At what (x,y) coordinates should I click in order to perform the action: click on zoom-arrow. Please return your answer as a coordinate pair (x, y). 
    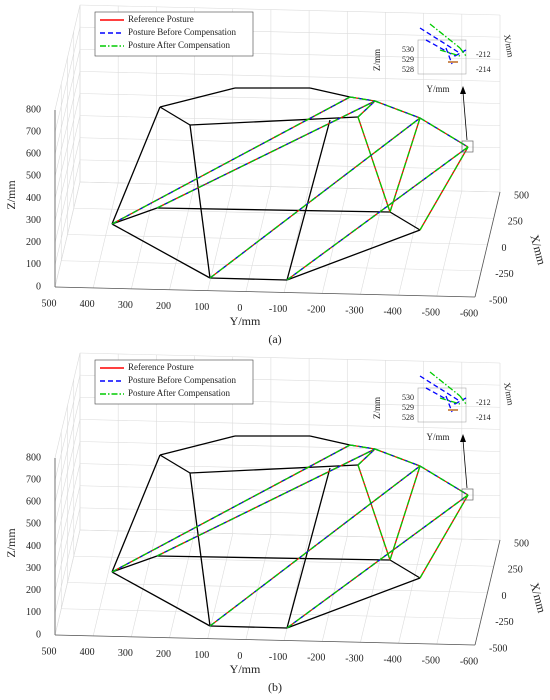
    Looking at the image, I should click on (465, 116).